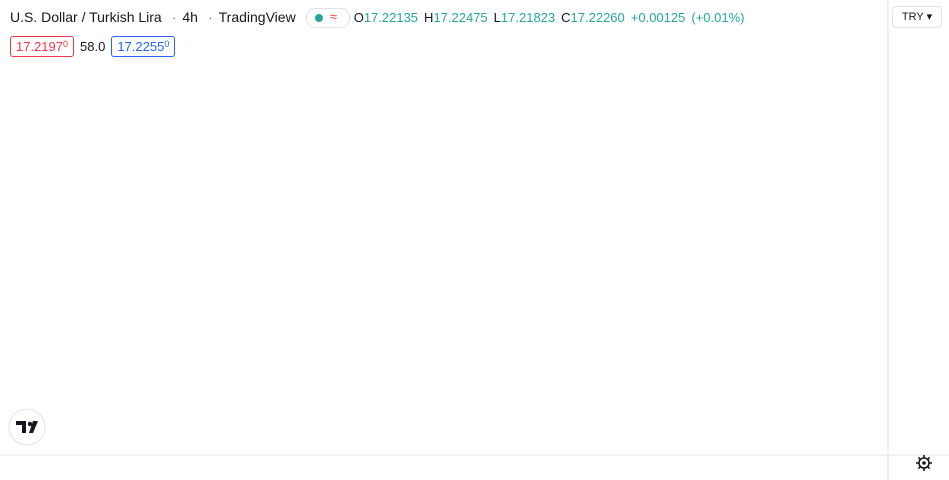  Describe the element at coordinates (497, 17) in the screenshot. I see `ohlc-key: L` at that location.